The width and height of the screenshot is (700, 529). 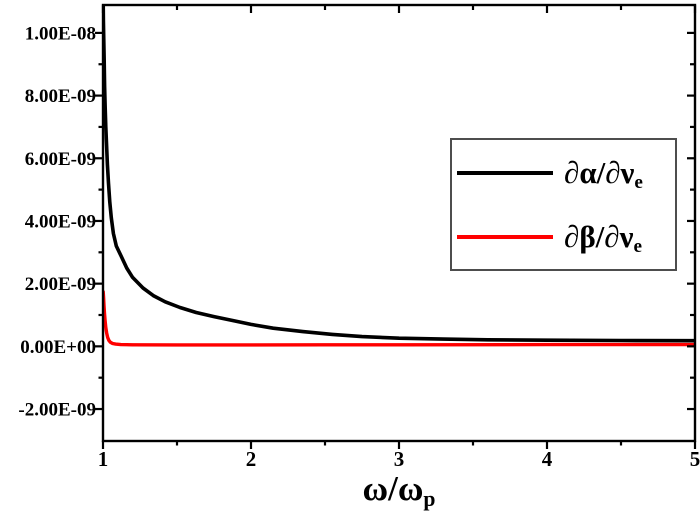 What do you see at coordinates (695, 459) in the screenshot?
I see `x-tick-label: 5` at bounding box center [695, 459].